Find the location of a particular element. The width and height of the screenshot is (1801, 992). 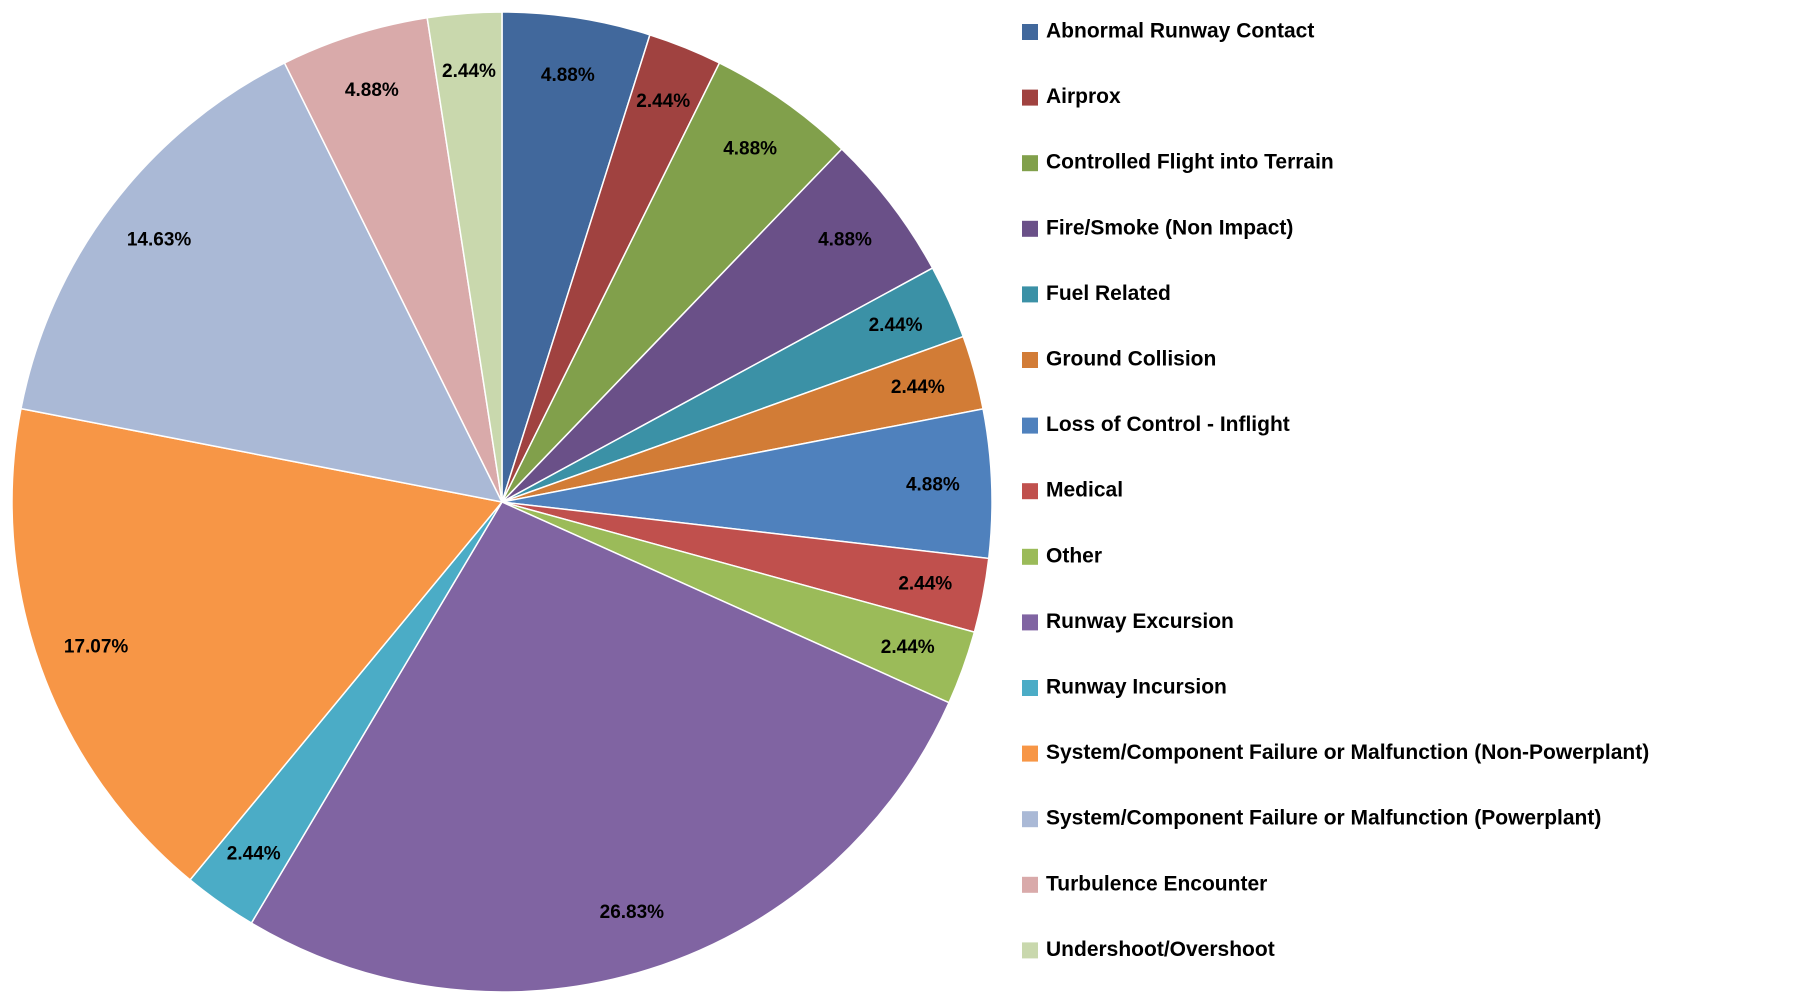

legend-label: Fire/Smoke (Non Impact) is located at coordinates (1169, 227).